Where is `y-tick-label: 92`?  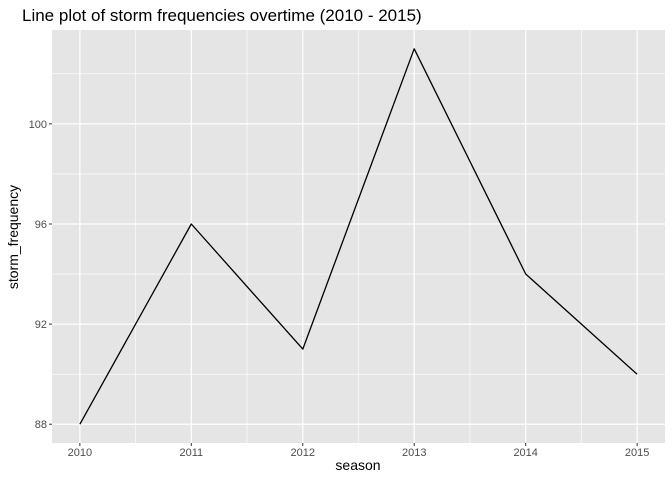 y-tick-label: 92 is located at coordinates (41, 325).